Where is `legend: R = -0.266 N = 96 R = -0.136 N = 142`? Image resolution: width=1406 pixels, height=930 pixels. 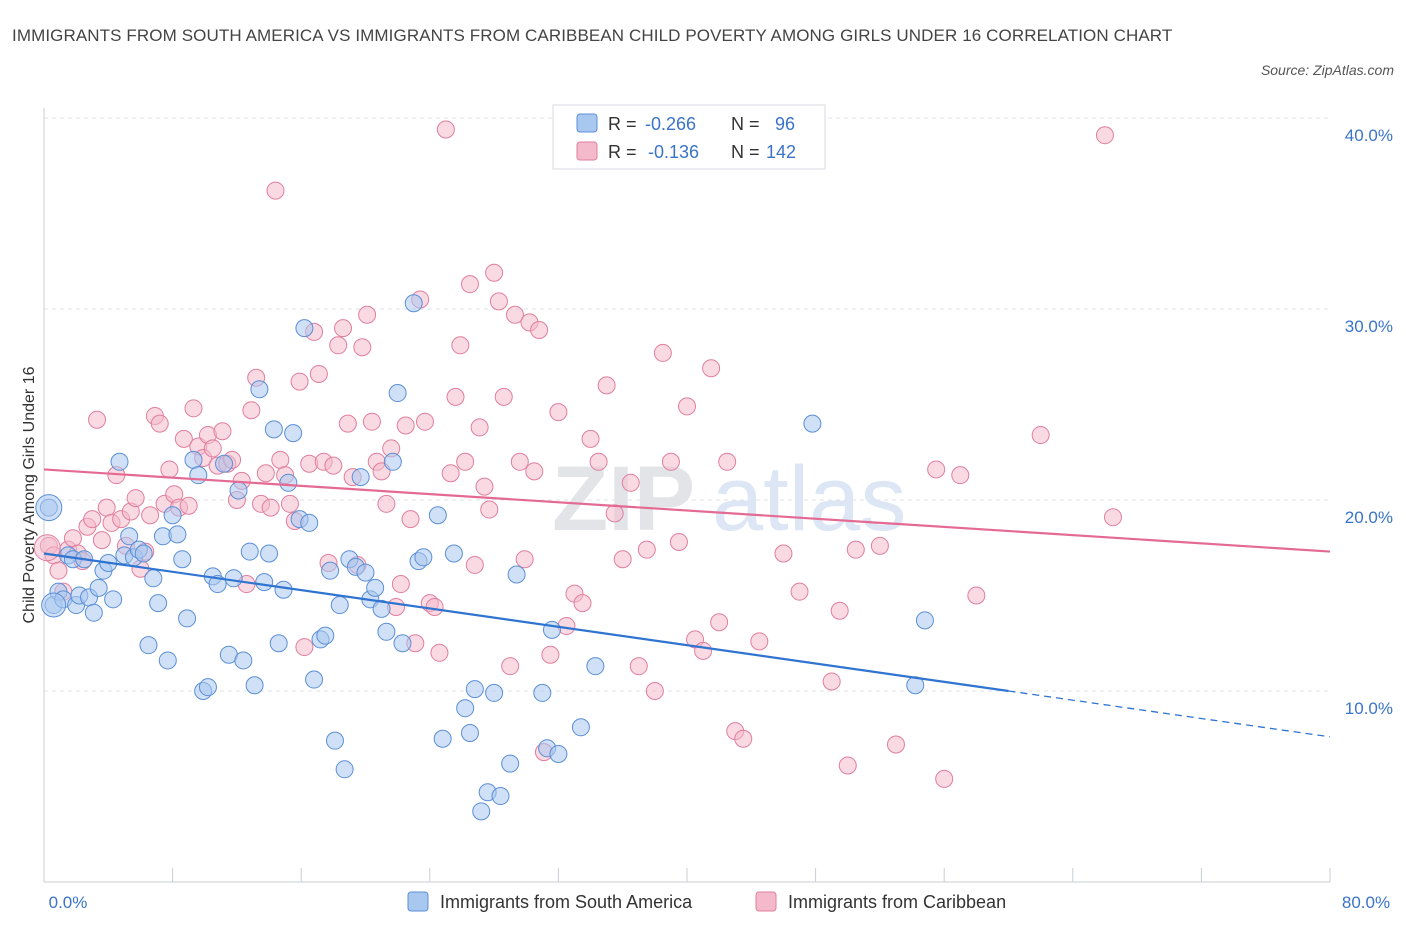 legend: R = -0.266 N = 96 R = -0.136 N = 142 is located at coordinates (689, 137).